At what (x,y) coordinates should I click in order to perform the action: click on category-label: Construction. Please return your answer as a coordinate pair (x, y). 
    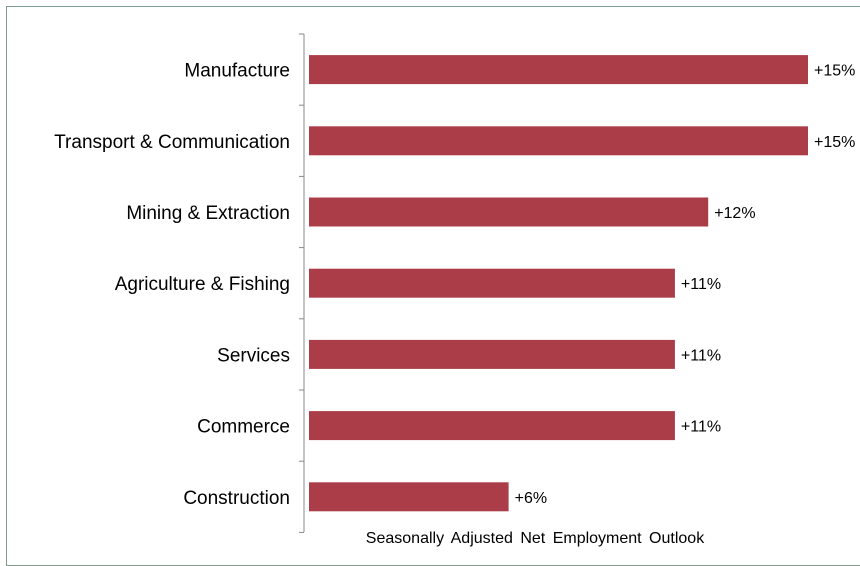
    Looking at the image, I should click on (236, 498).